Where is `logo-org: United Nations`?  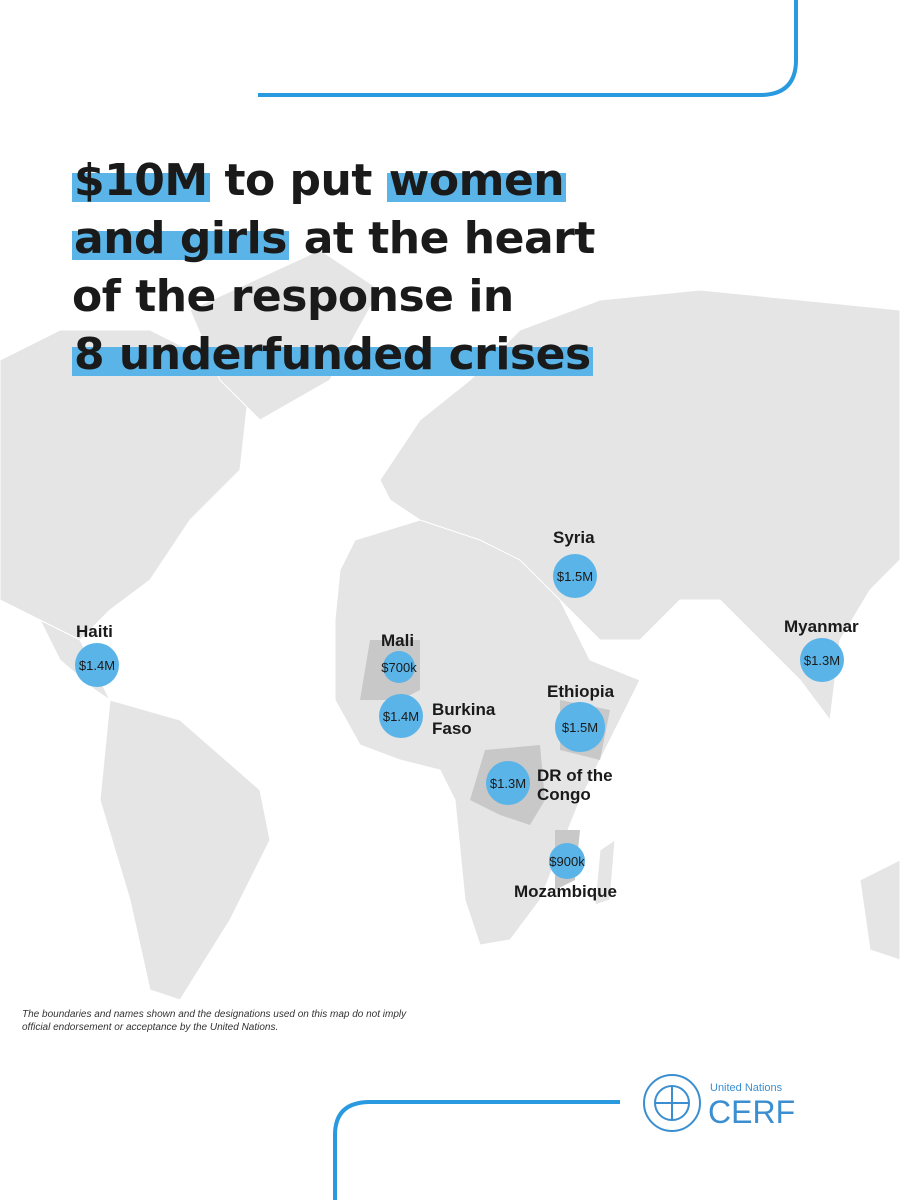 logo-org: United Nations is located at coordinates (746, 1088).